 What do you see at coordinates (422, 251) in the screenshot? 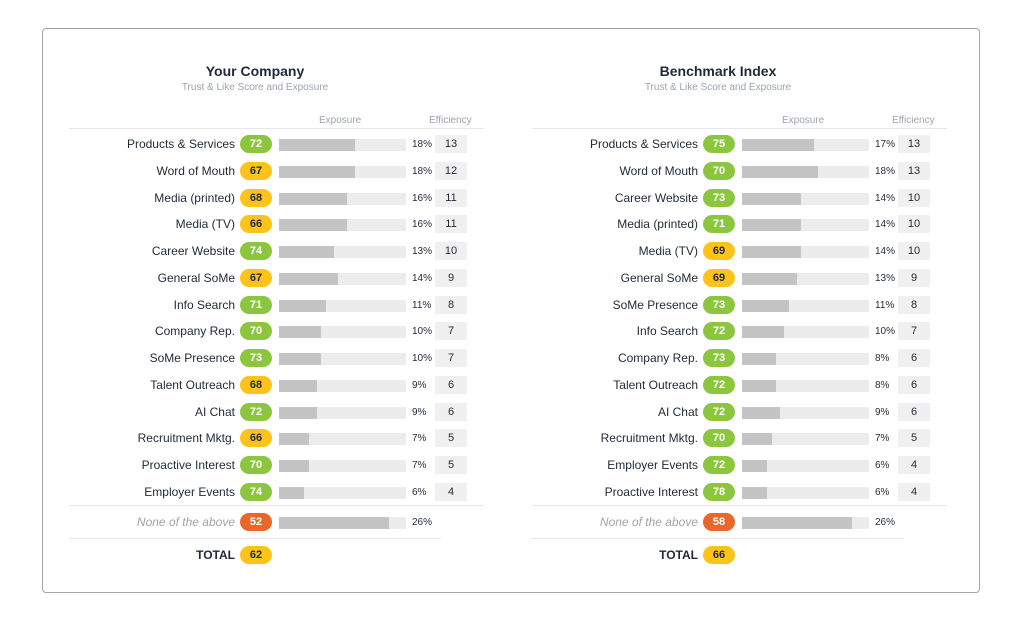
I see `exposure-percent: 13%` at bounding box center [422, 251].